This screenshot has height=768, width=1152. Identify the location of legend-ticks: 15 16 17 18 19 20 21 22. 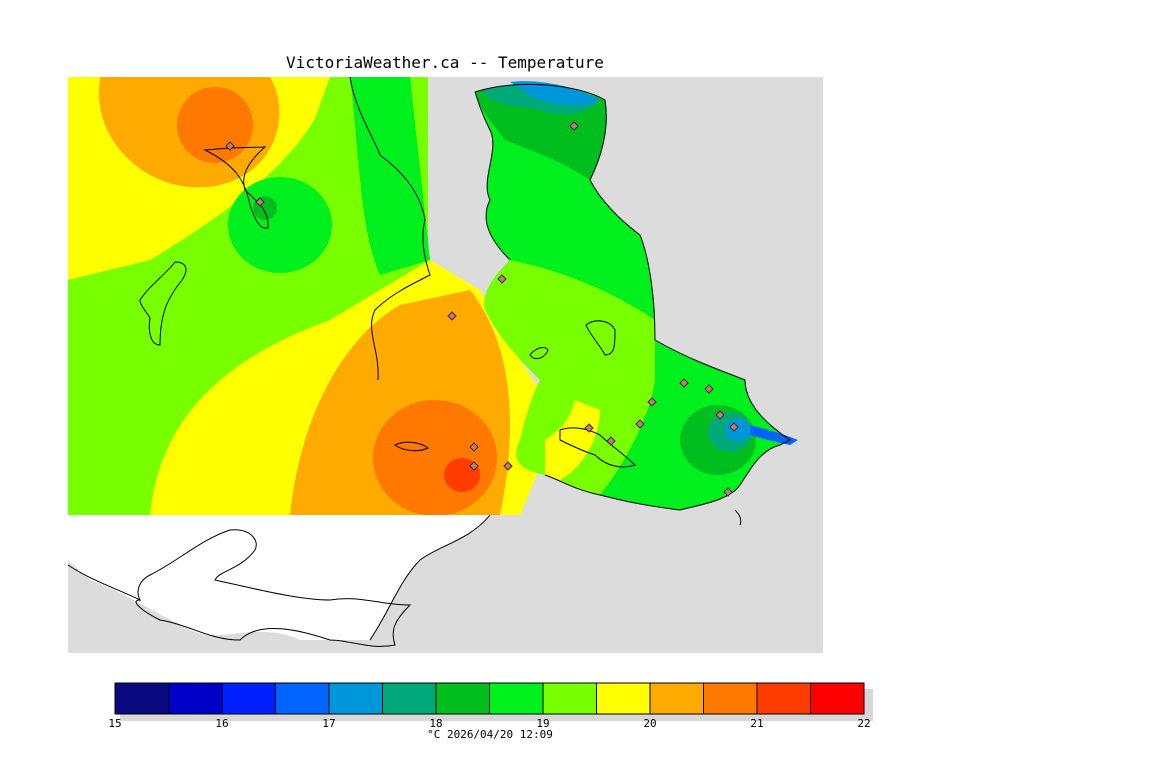
(489, 723).